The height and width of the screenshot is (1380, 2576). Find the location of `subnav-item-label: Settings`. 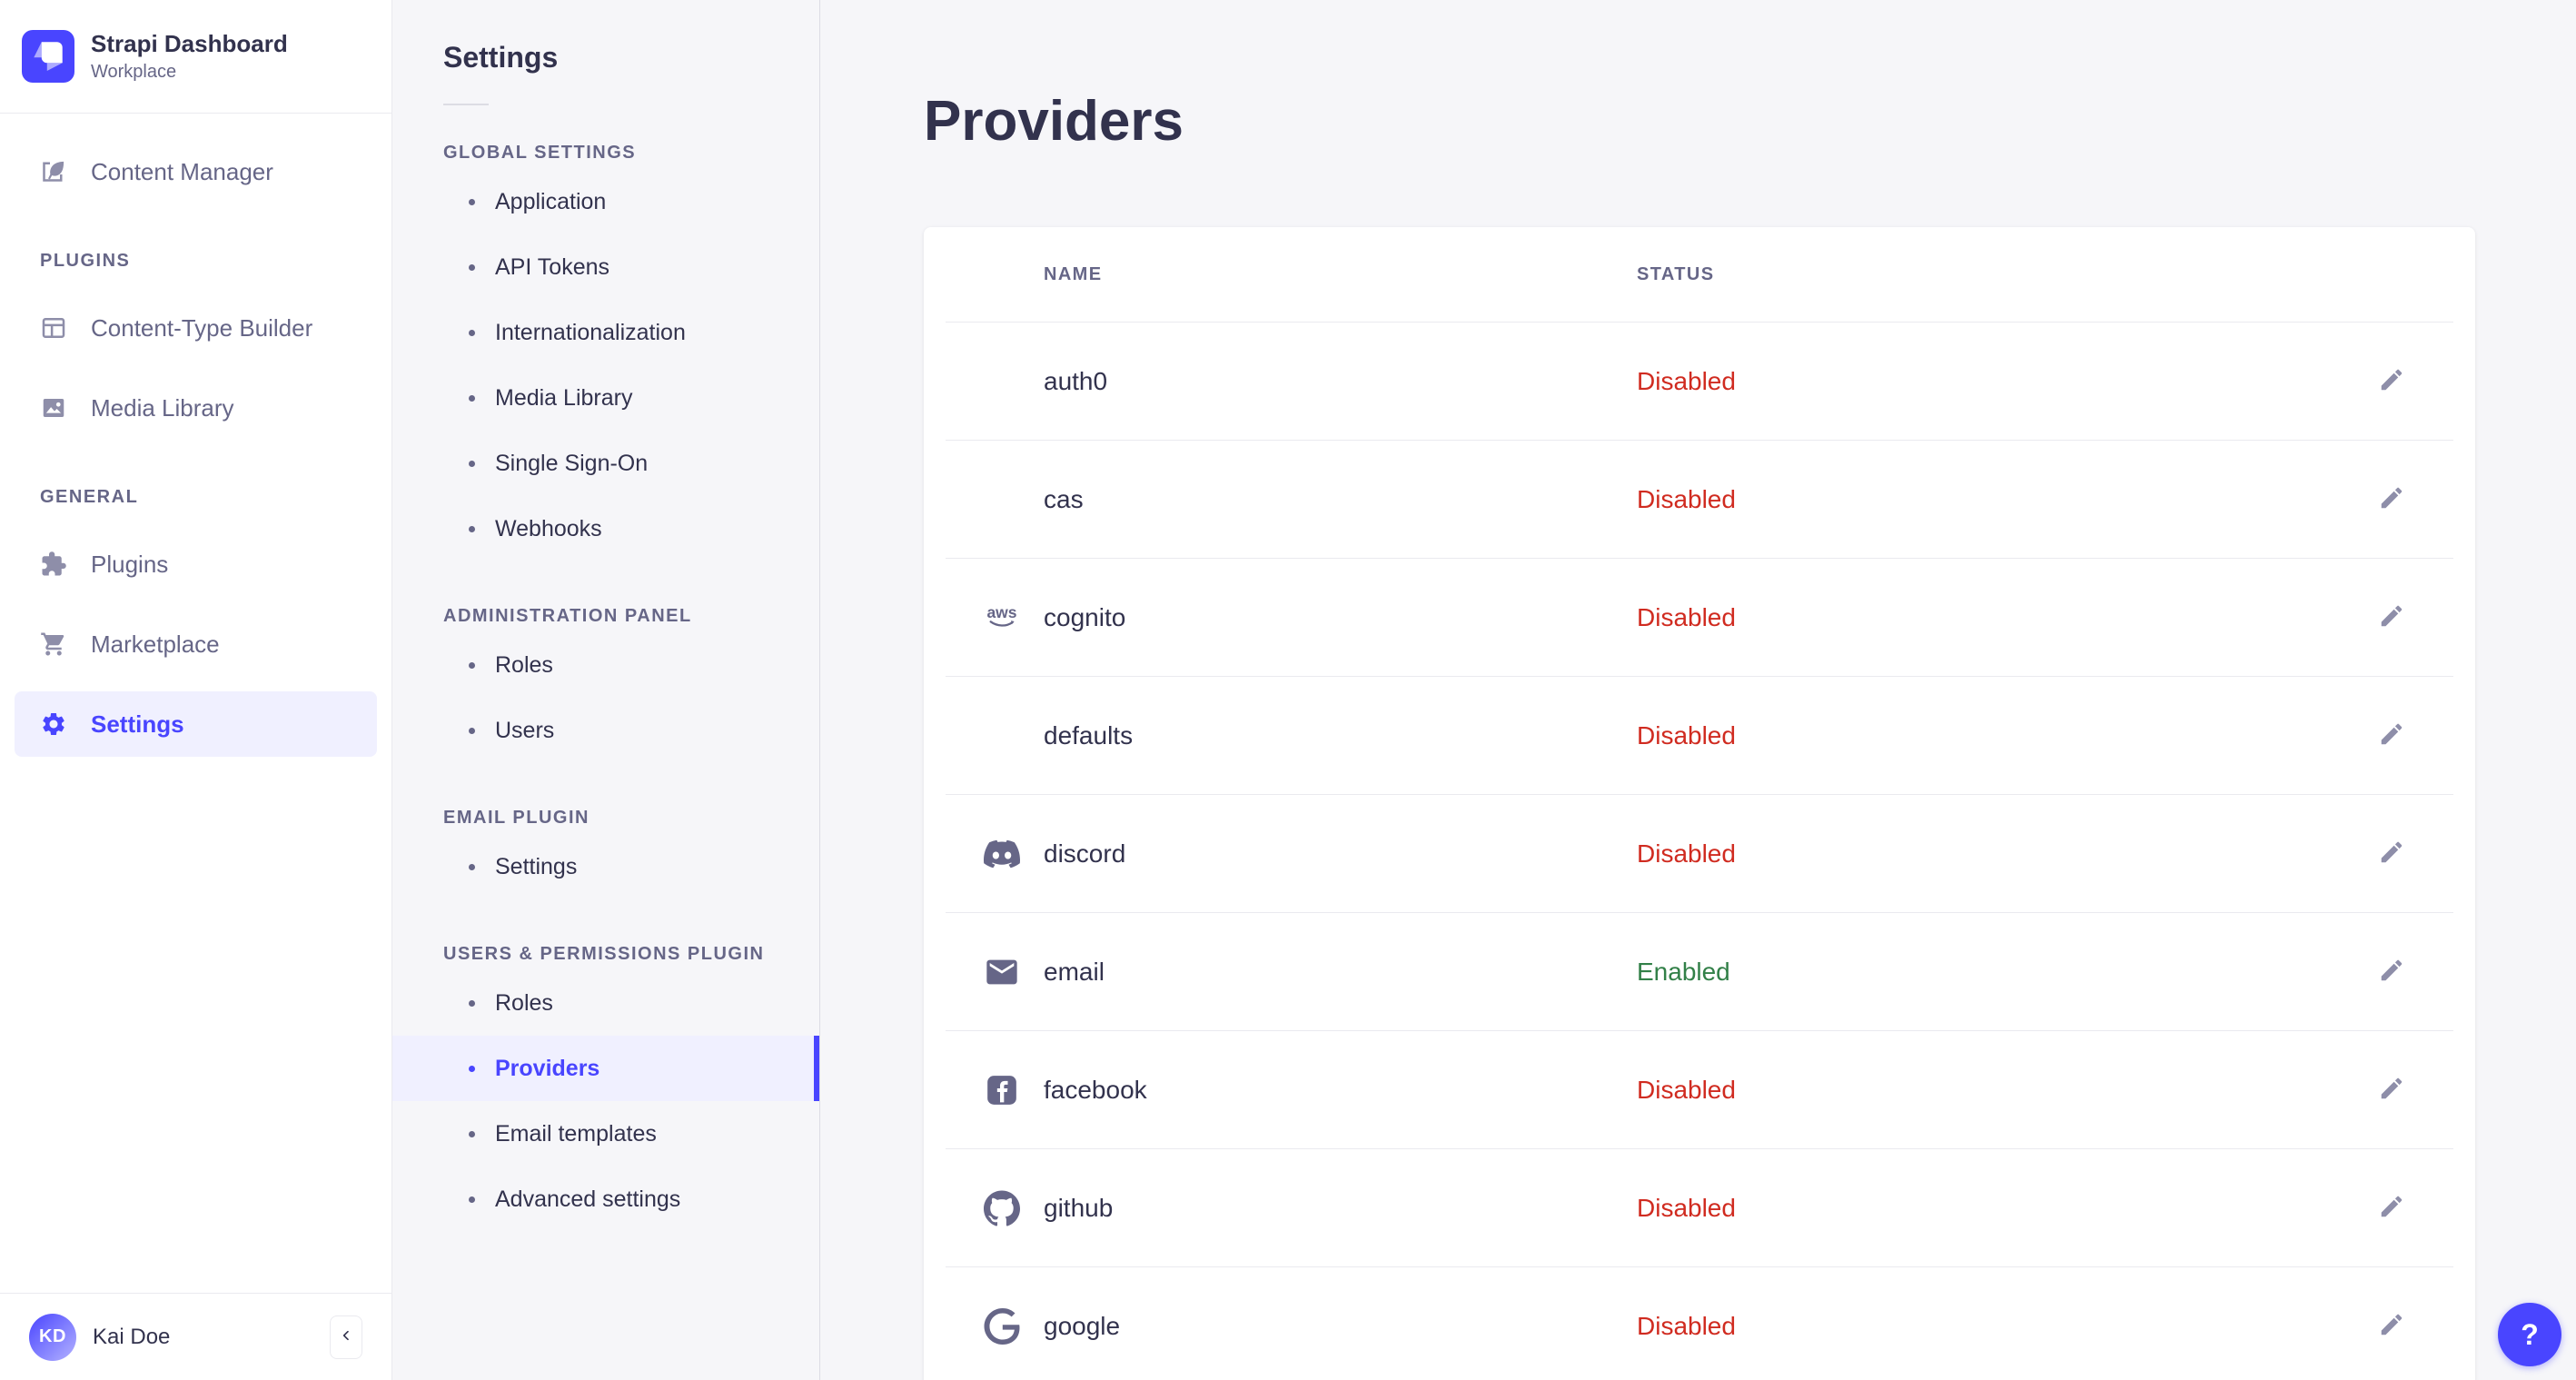

subnav-item-label: Settings is located at coordinates (536, 866).